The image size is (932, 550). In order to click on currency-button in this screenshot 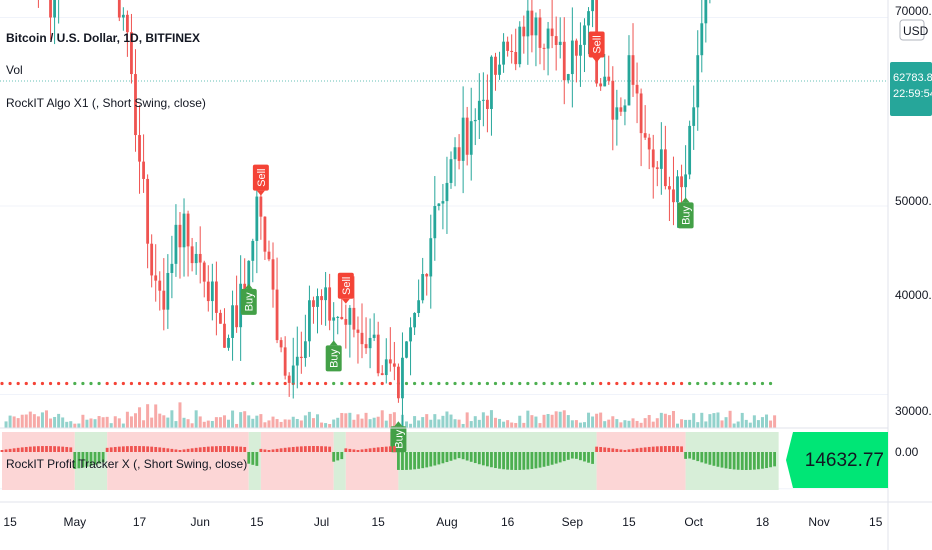, I will do `click(912, 30)`.